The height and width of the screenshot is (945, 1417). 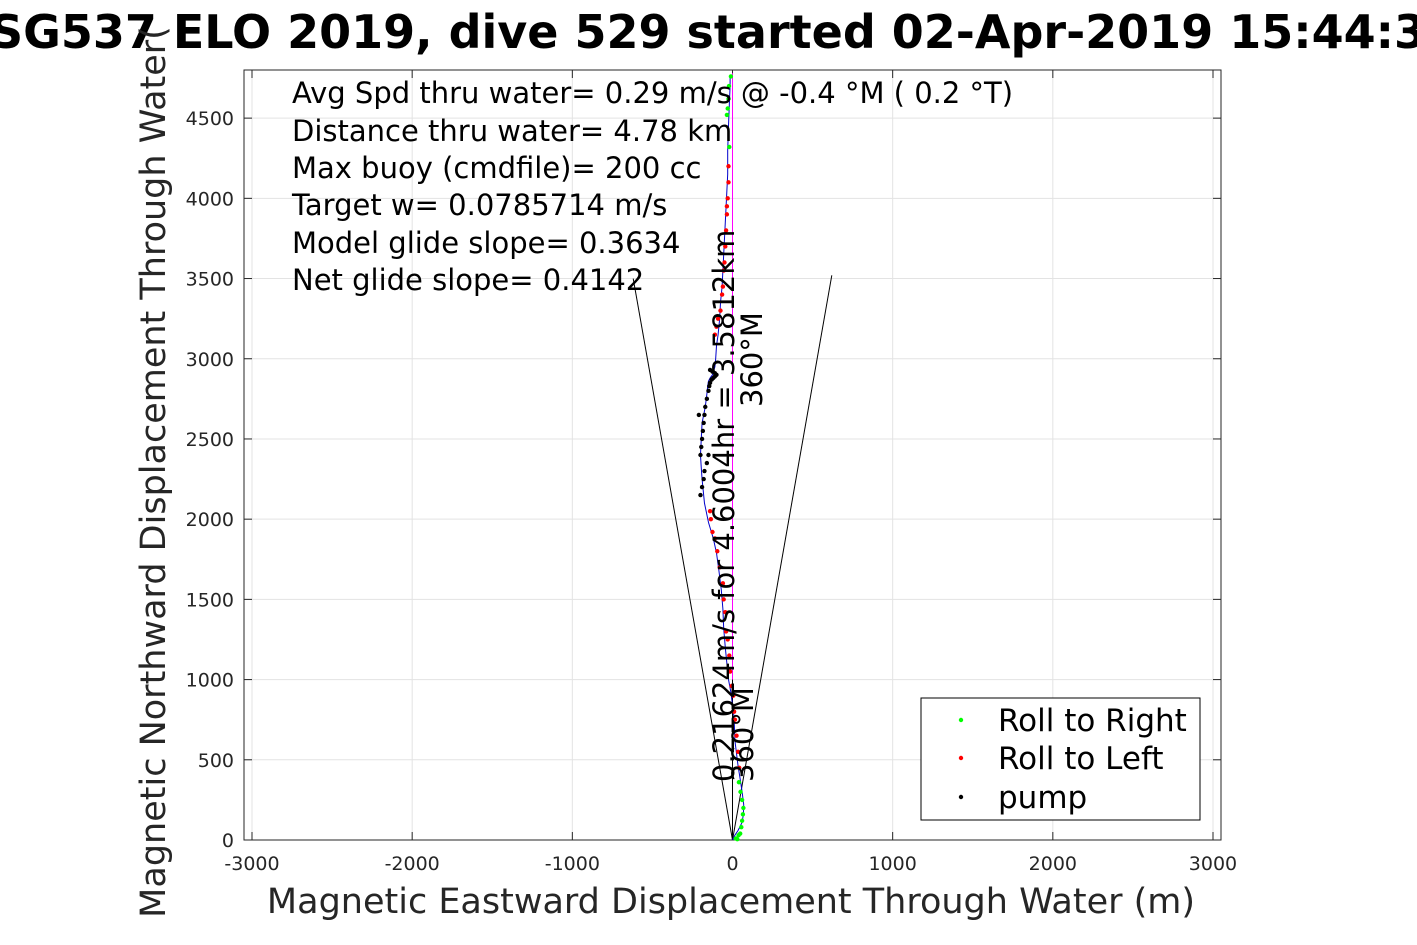 I want to click on x-tick-label: 3000, so click(x=1213, y=864).